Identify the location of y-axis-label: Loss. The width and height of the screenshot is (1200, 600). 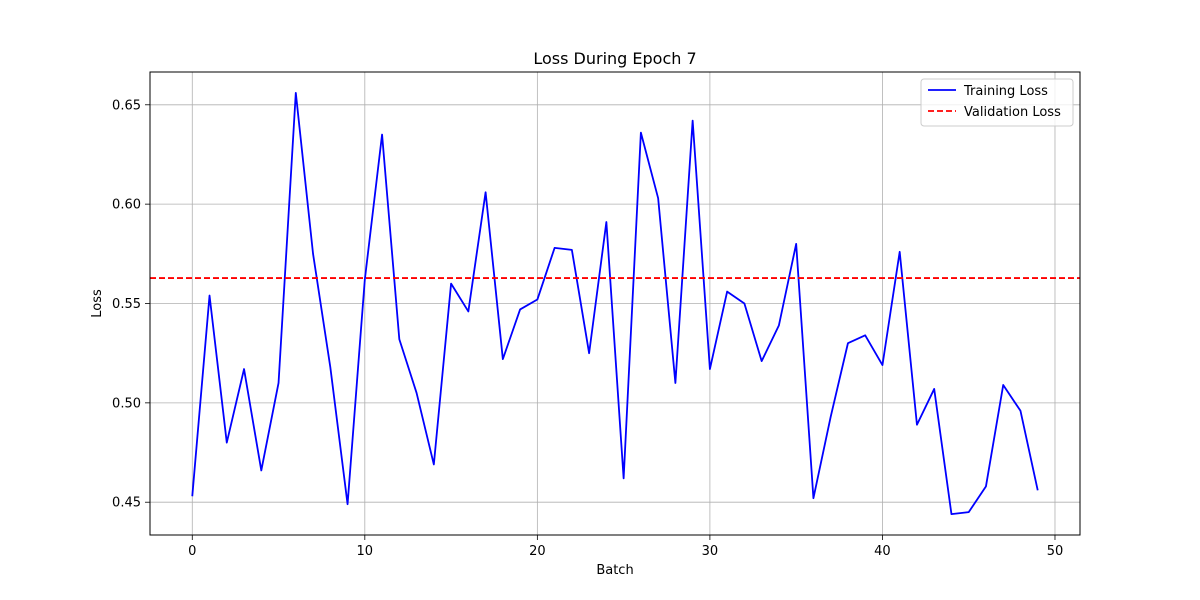
(97, 303).